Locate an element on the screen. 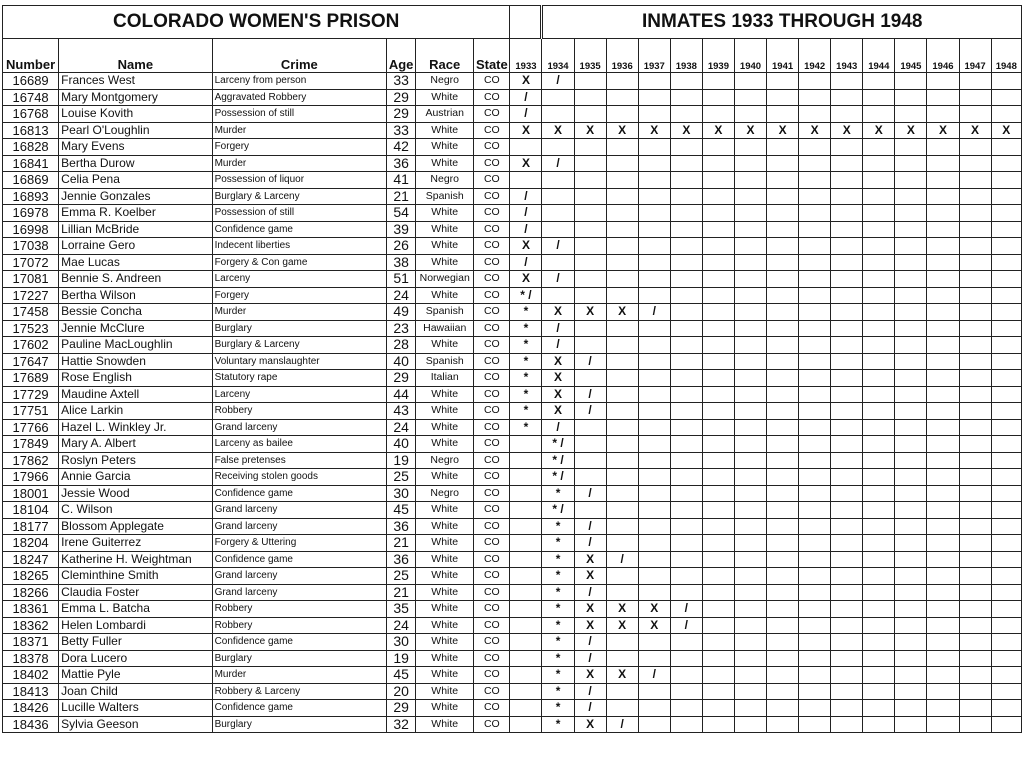  cell-race: Spanish is located at coordinates (445, 361).